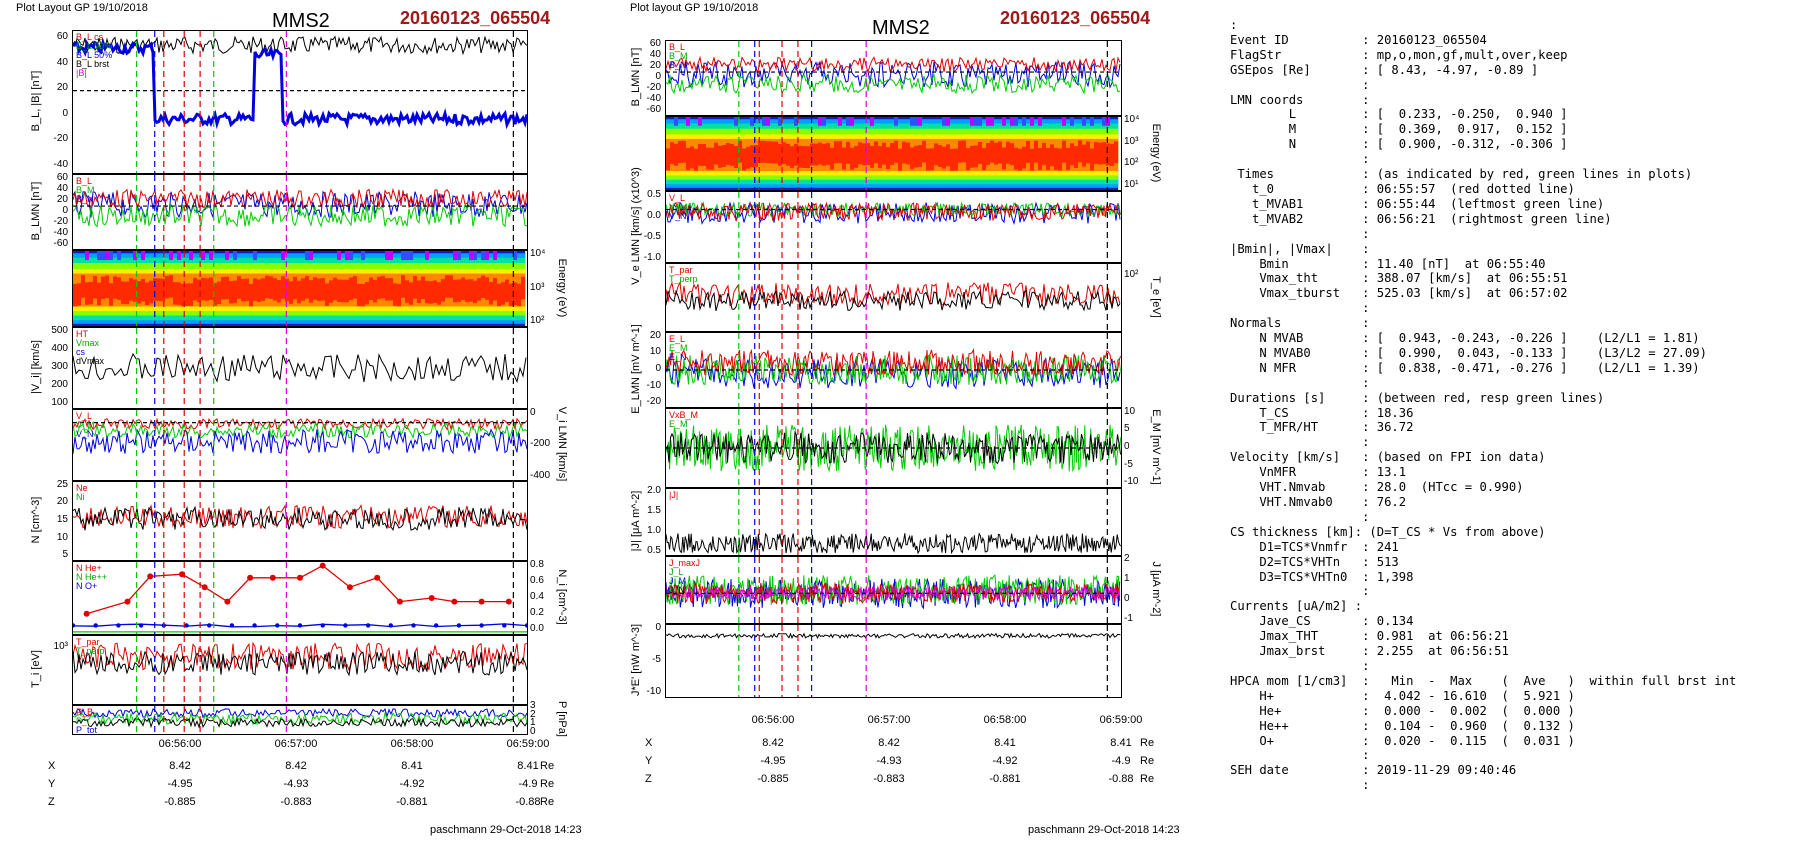  What do you see at coordinates (677, 590) in the screenshot?
I see `legend-entry: J_N` at bounding box center [677, 590].